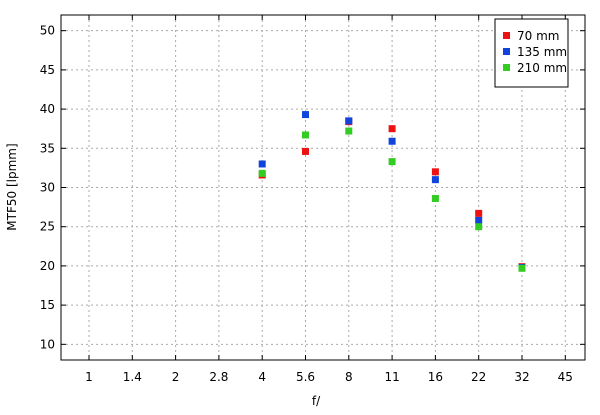  I want to click on y-tick-label: 50, so click(47, 31).